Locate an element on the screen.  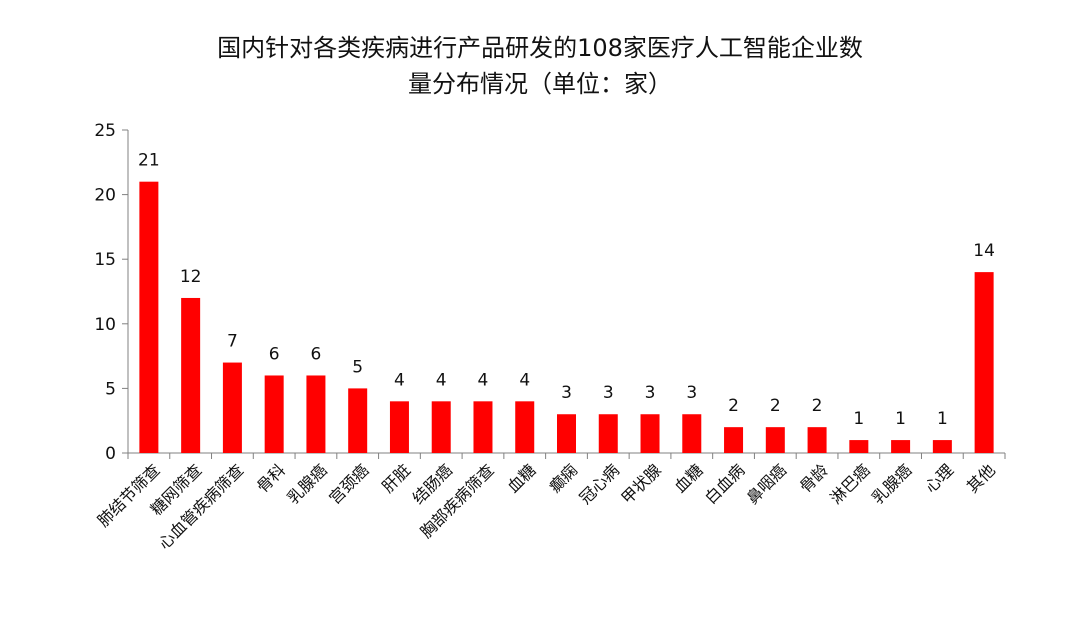
chart-title-line-1: 国内针对各类疾病进行产品研发的108家医疗人工智能企业数 is located at coordinates (540, 48).